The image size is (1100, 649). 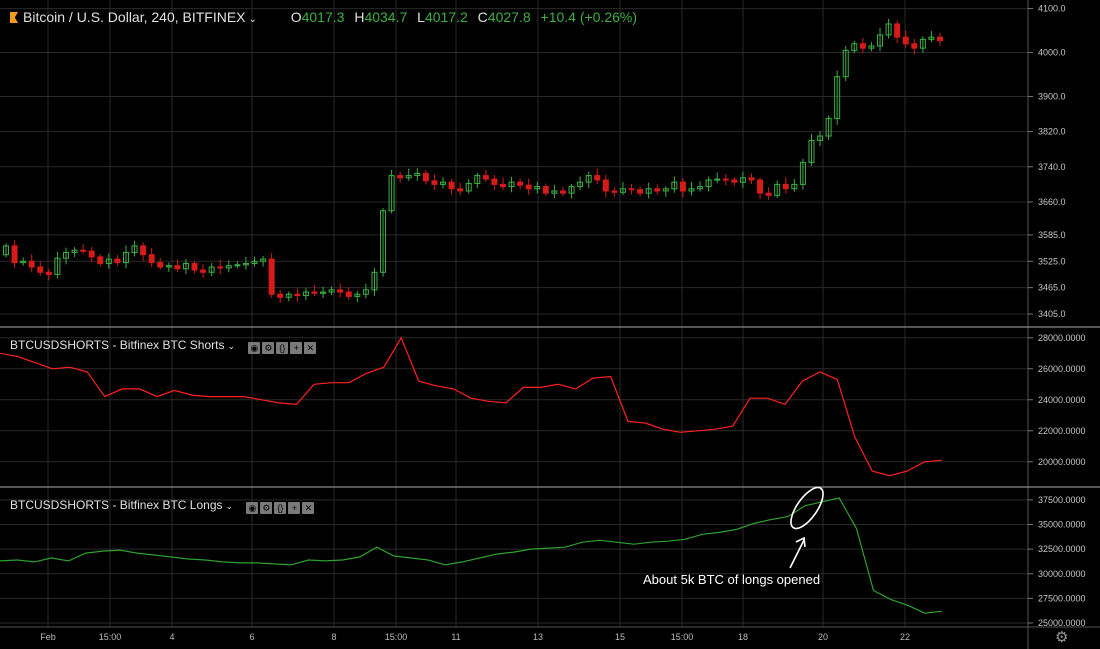 What do you see at coordinates (1062, 637) in the screenshot?
I see `settings-gear-icon: ⚙` at bounding box center [1062, 637].